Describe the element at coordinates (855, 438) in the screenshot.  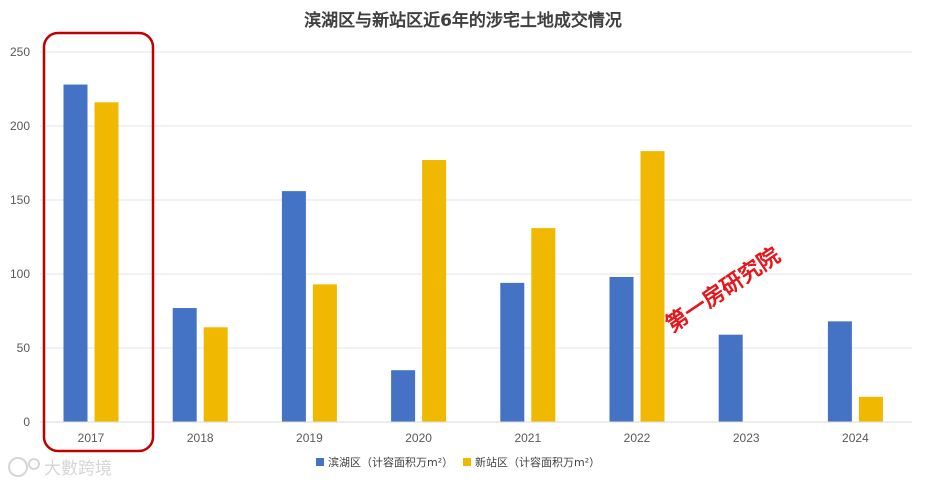
I see `x-tick-label: 2024` at that location.